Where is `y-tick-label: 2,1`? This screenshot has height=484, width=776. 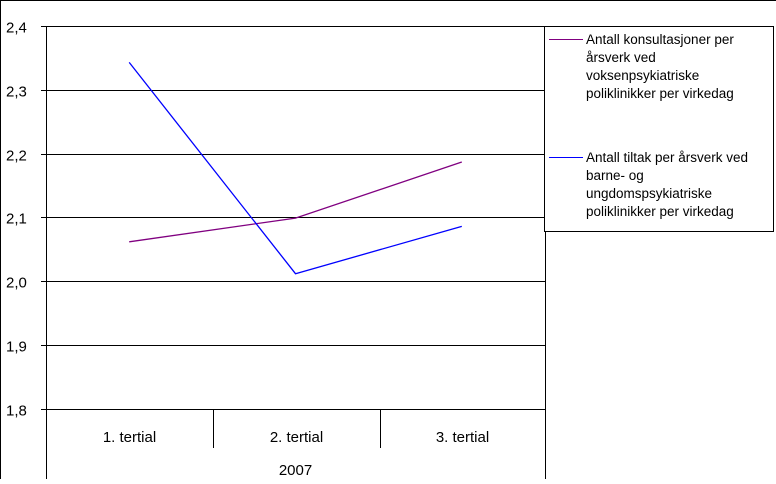
y-tick-label: 2,1 is located at coordinates (16, 219).